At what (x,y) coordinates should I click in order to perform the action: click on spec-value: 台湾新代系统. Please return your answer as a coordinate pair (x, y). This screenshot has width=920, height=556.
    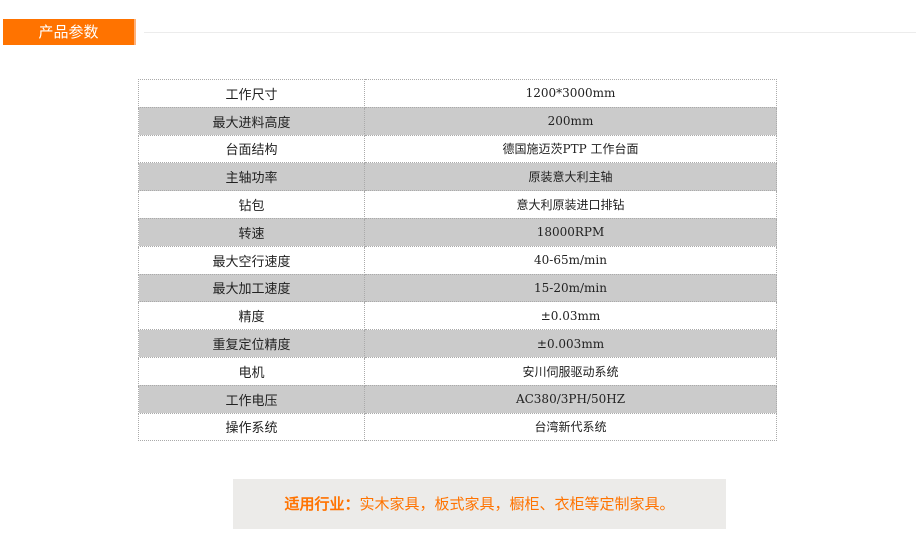
    Looking at the image, I should click on (570, 427).